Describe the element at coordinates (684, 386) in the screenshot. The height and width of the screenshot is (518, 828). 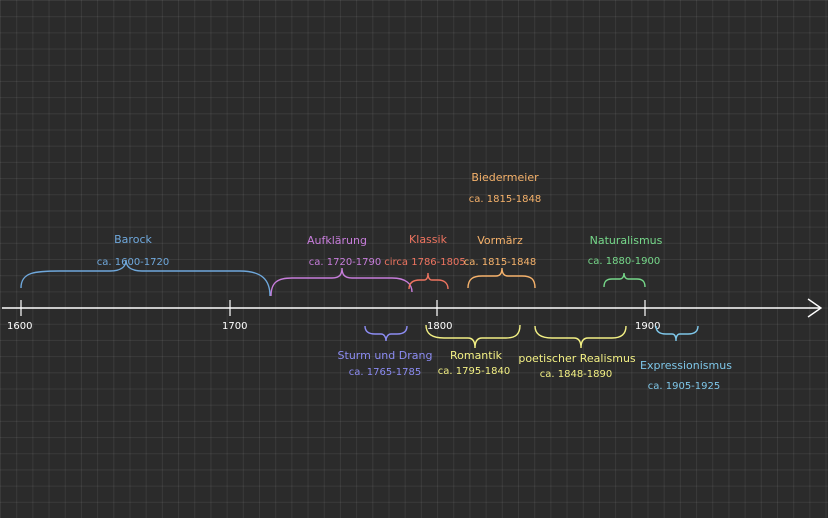
I see `expressionismus-range: ca. 1905-1925` at that location.